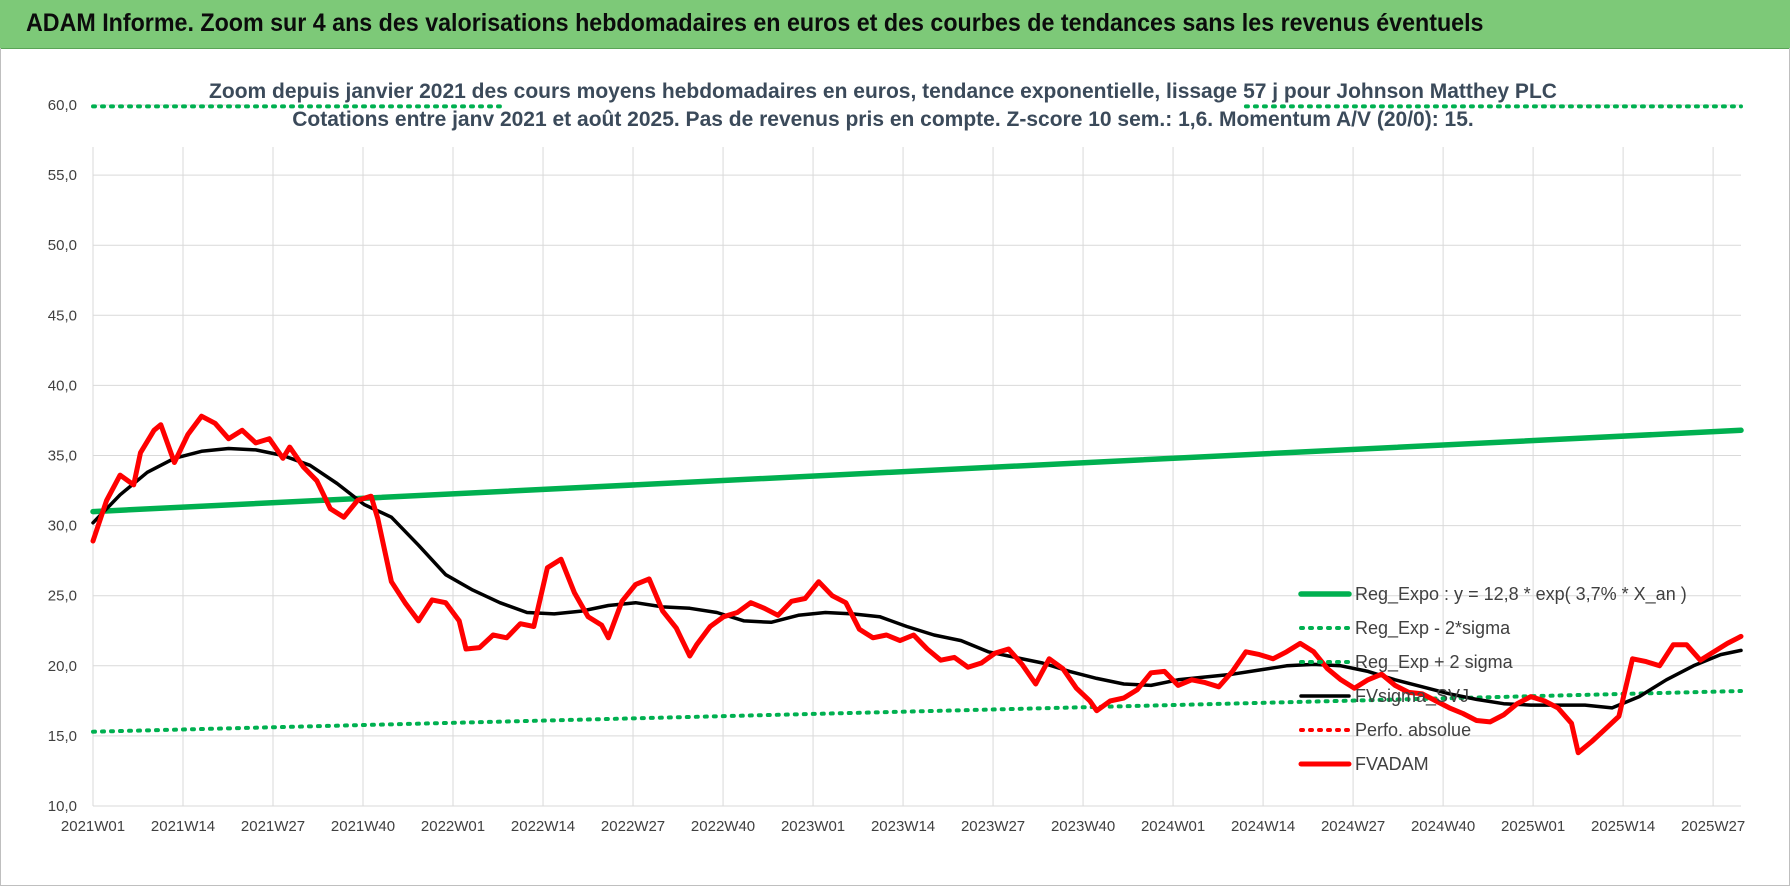 Image resolution: width=1790 pixels, height=887 pixels. I want to click on x-tick-label: 2023W40, so click(1083, 826).